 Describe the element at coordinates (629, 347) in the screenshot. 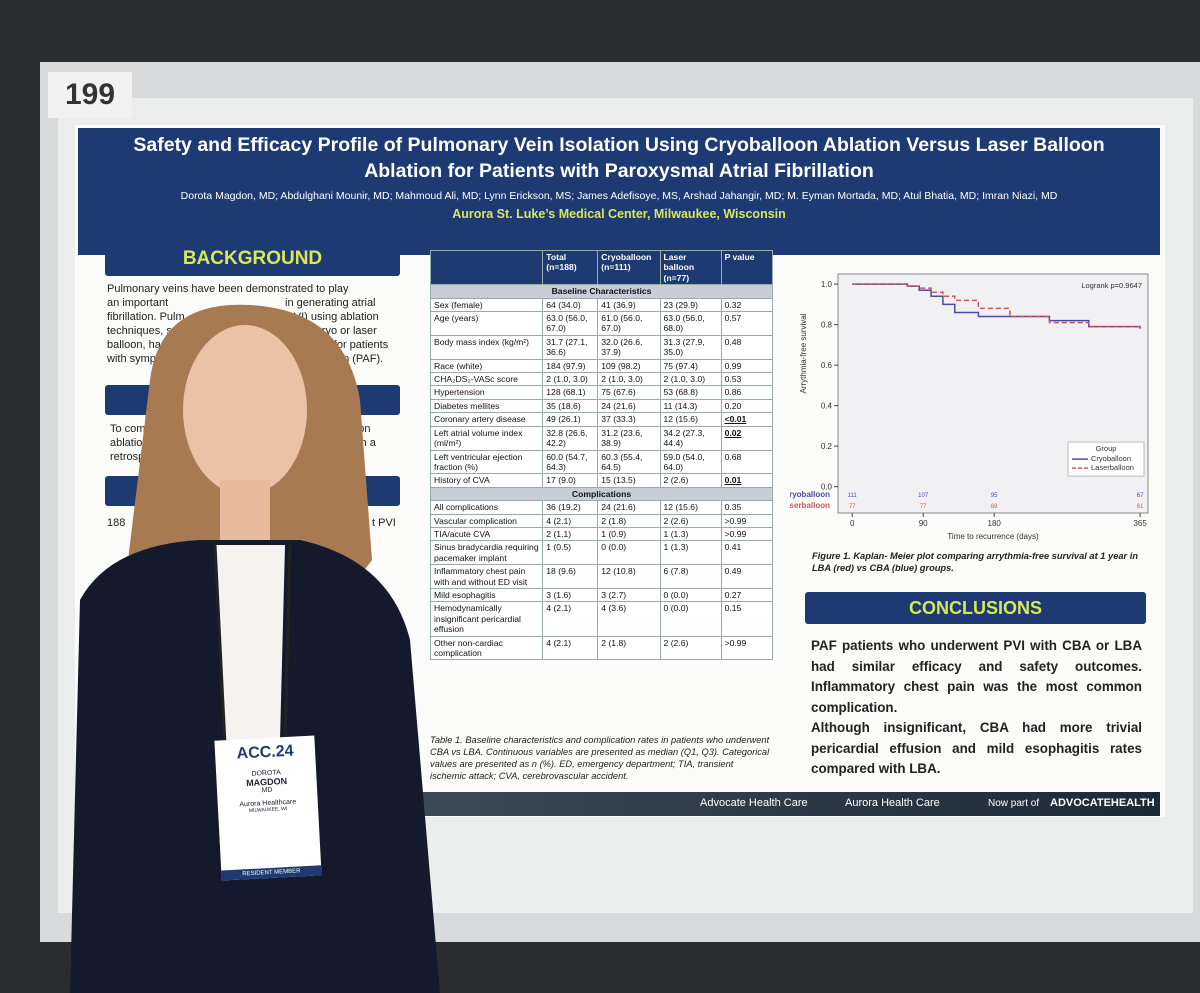

I see `table-cell: 32.0 (26.6, 37.9)` at that location.